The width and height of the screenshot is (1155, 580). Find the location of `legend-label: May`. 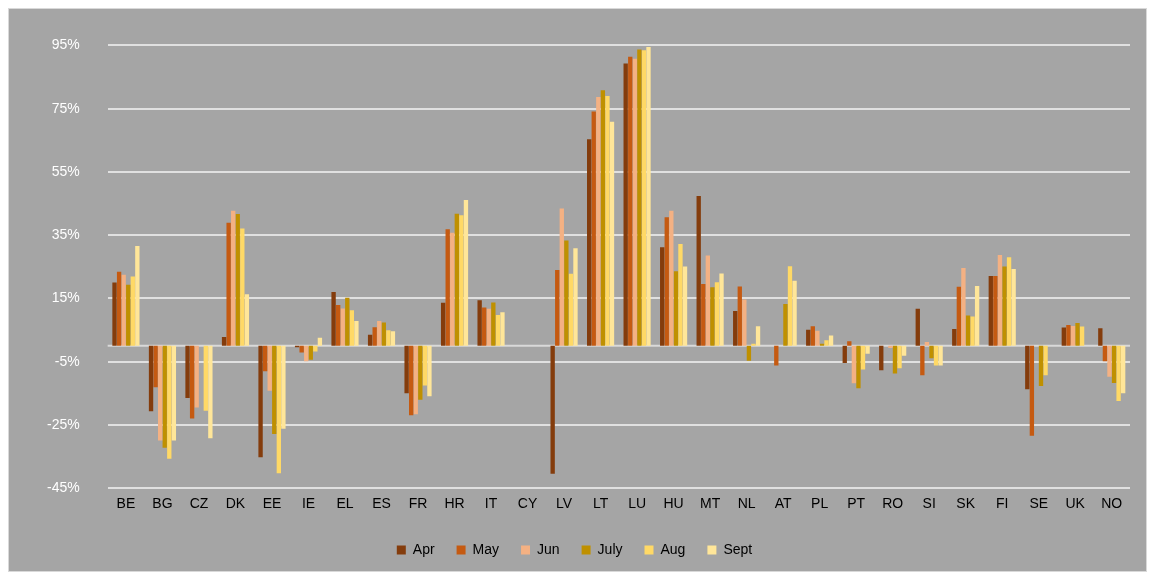

legend-label: May is located at coordinates (486, 548).